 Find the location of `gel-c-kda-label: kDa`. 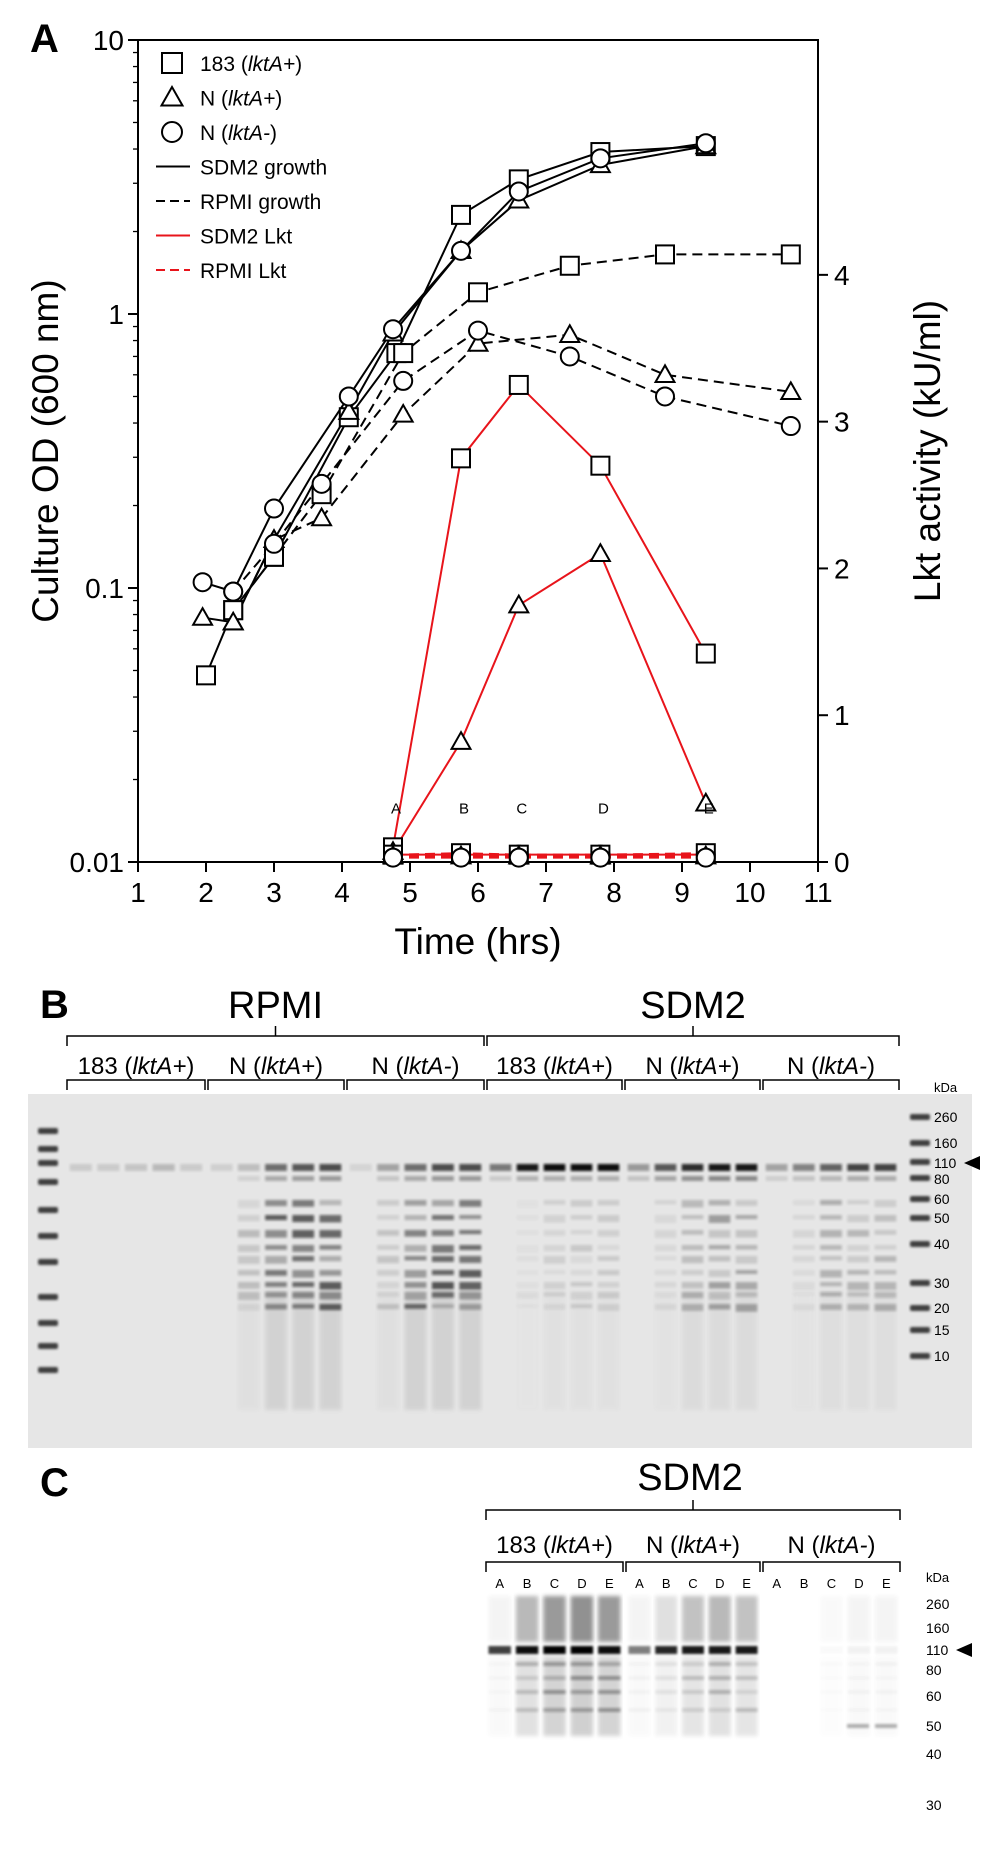

gel-c-kda-label: kDa is located at coordinates (938, 1577).